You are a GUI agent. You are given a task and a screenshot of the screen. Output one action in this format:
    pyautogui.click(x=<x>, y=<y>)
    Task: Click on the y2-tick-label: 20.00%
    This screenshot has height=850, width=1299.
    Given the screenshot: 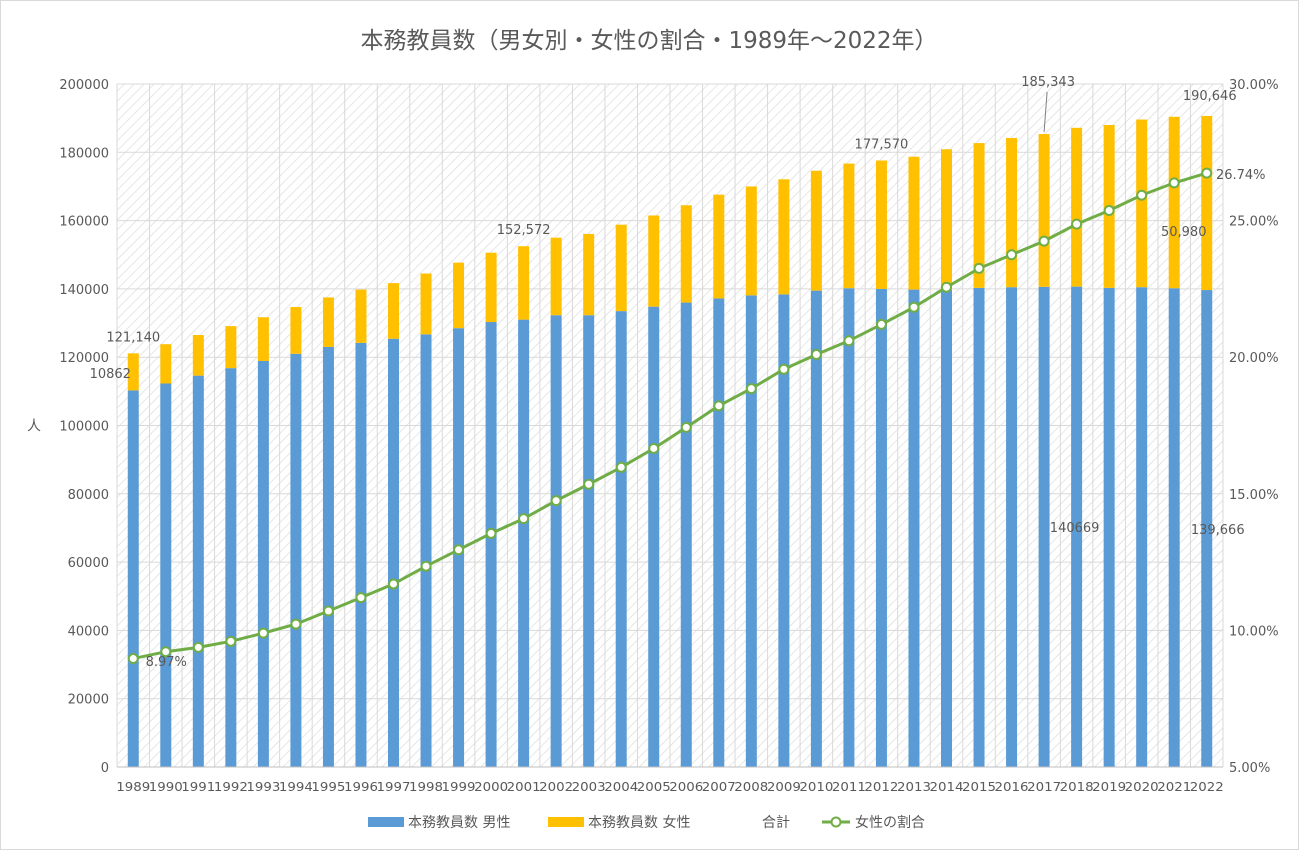 What is the action you would take?
    pyautogui.click(x=1254, y=358)
    